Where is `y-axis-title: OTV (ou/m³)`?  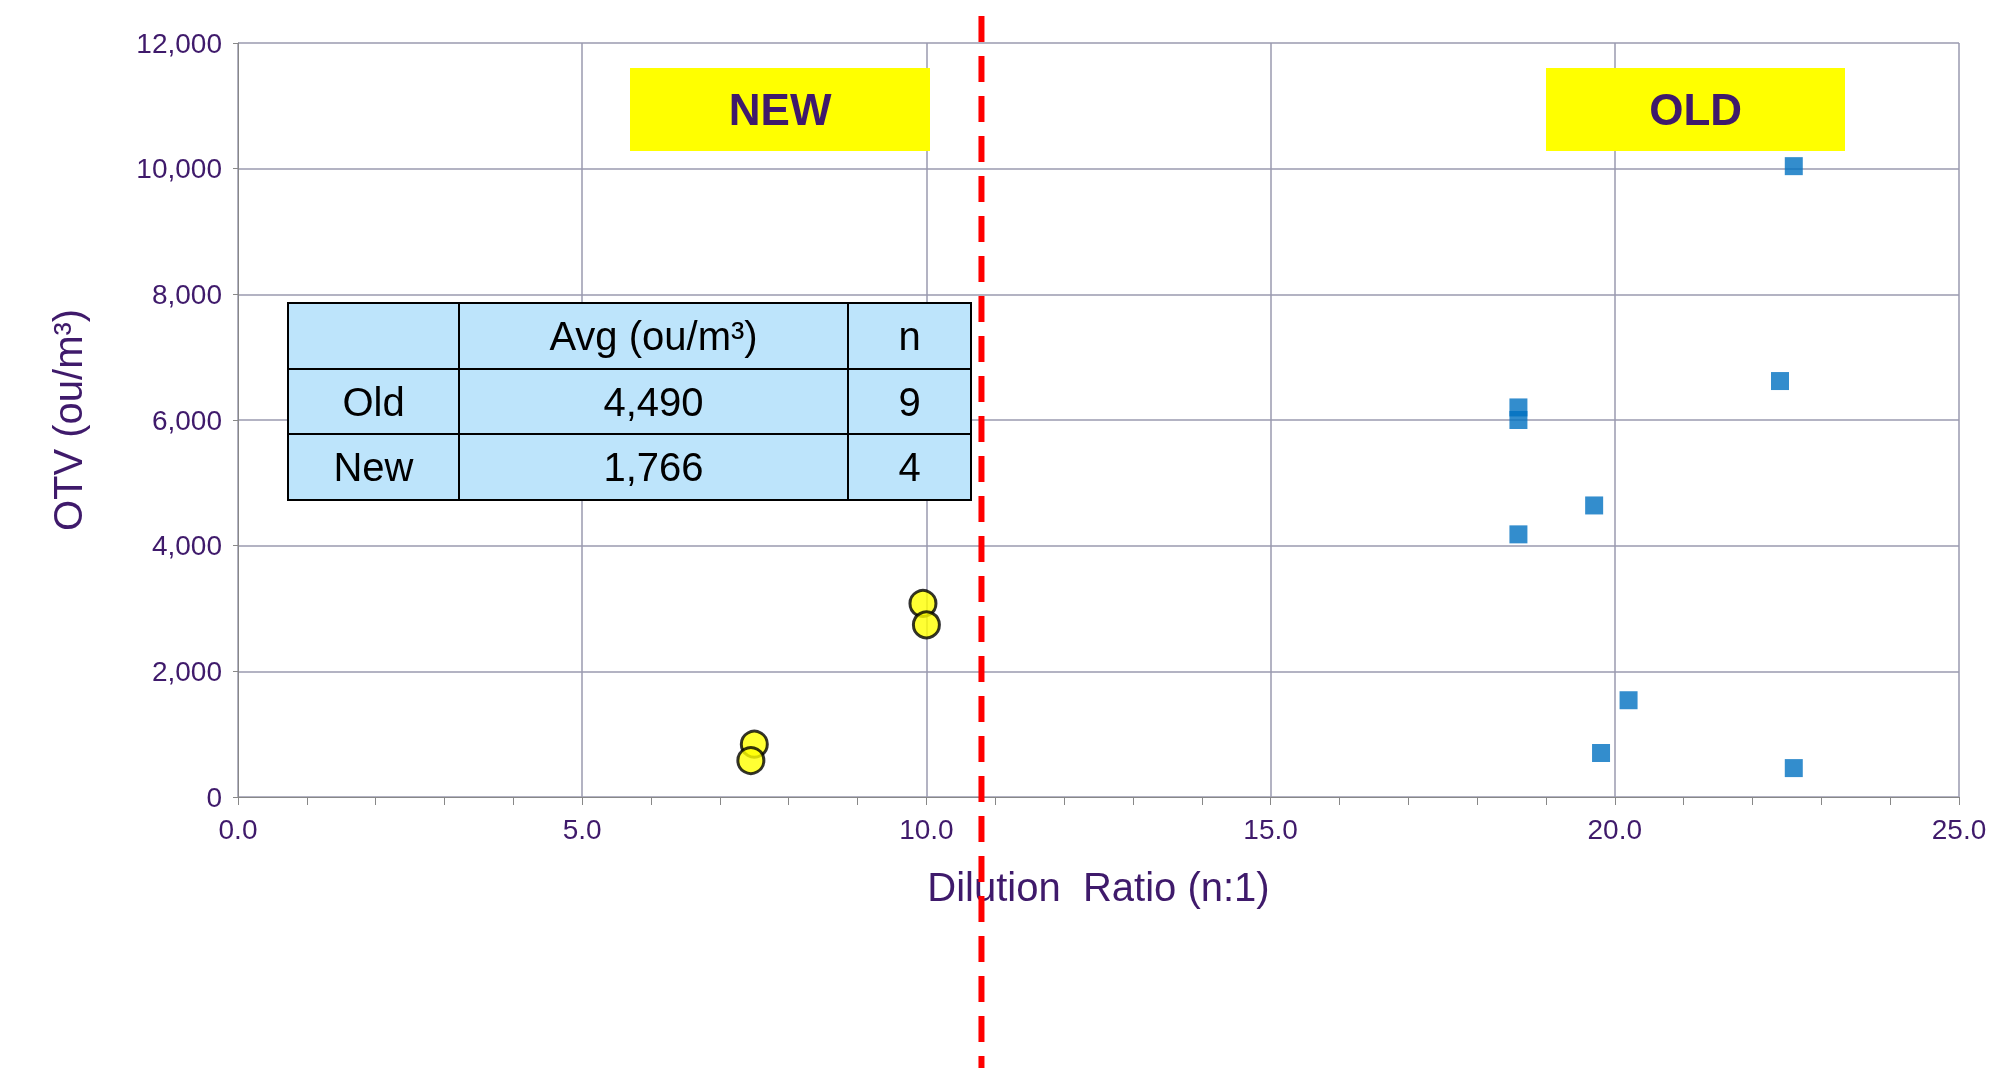 y-axis-title: OTV (ou/m³) is located at coordinates (68, 420).